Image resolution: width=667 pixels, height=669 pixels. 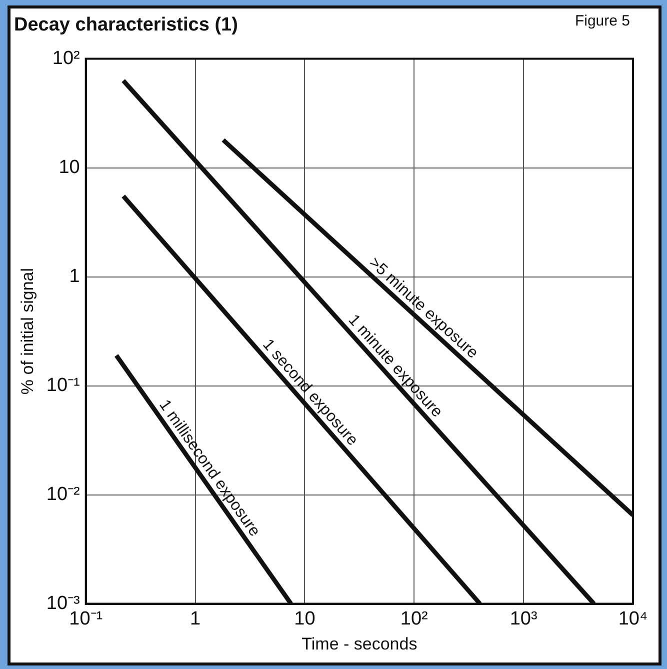 I want to click on chart-title: Decay characteristics (1), so click(x=126, y=25).